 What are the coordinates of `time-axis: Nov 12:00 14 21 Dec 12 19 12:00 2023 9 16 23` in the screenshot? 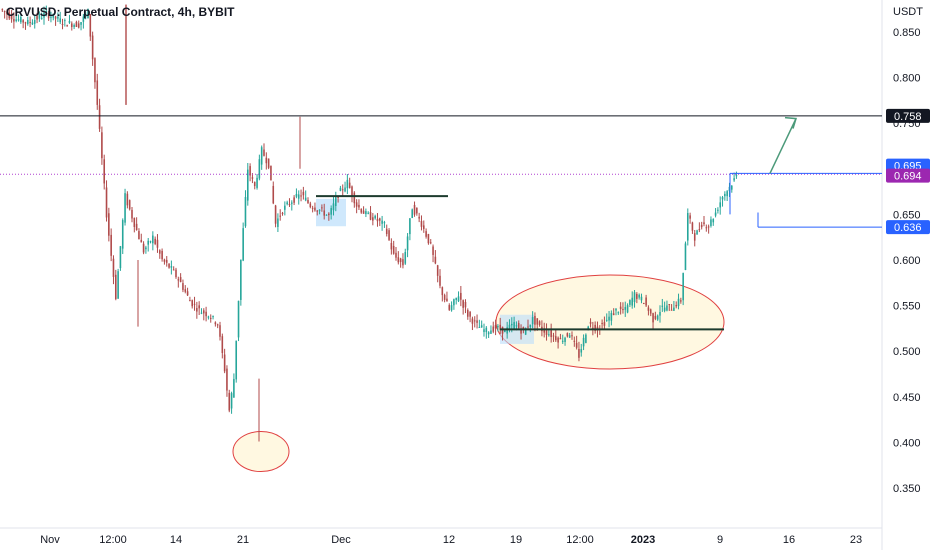 It's located at (451, 540).